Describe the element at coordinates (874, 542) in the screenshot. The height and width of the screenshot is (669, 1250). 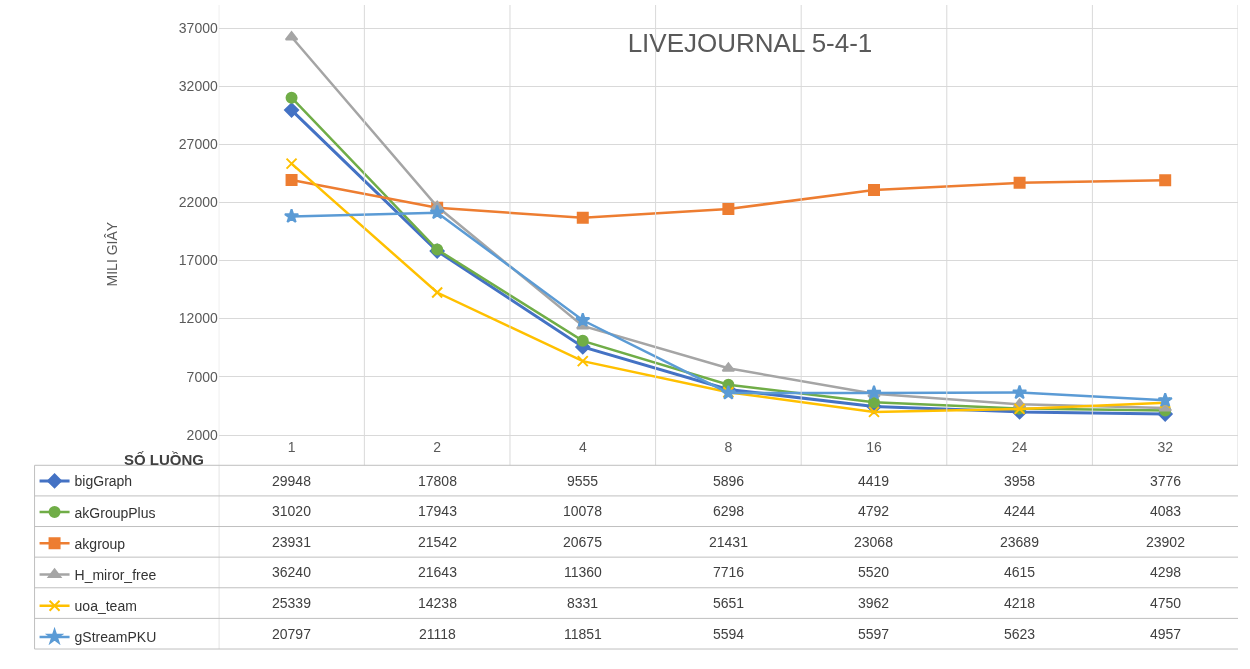
I see `data-label: 23068` at that location.